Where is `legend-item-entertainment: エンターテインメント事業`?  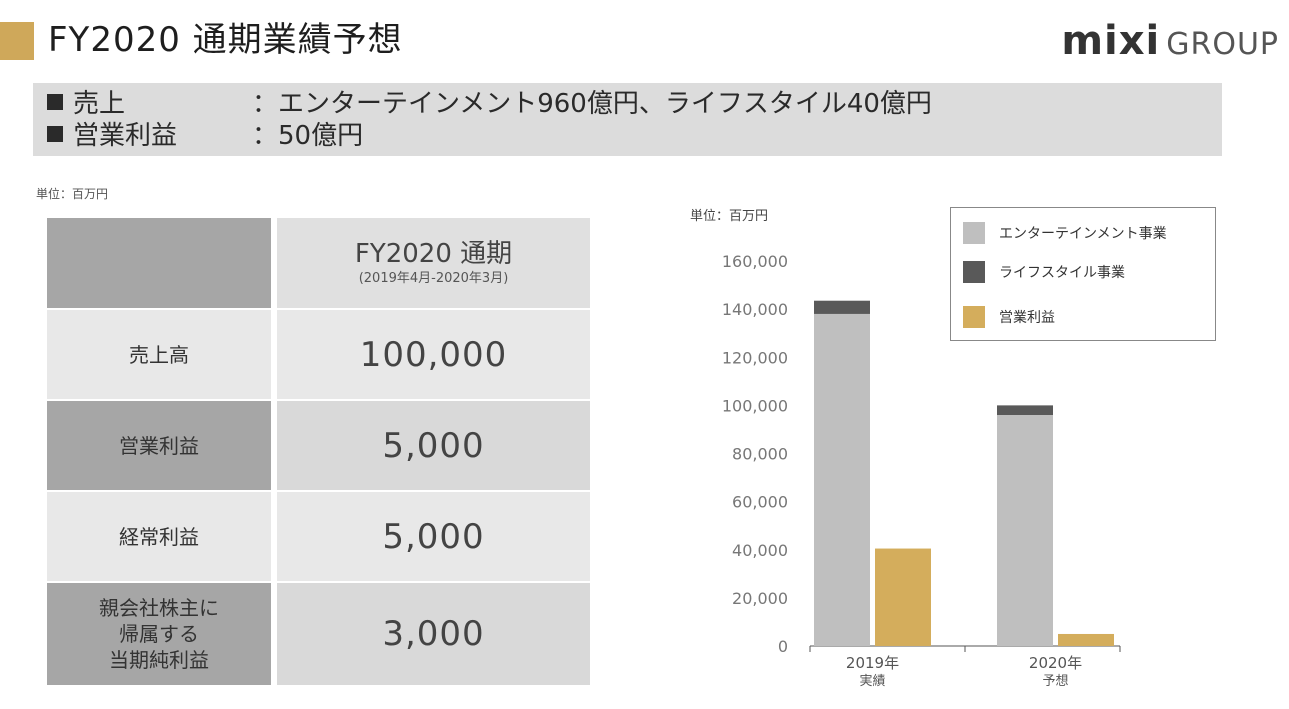
legend-item-entertainment: エンターテインメント事業 is located at coordinates (1065, 233).